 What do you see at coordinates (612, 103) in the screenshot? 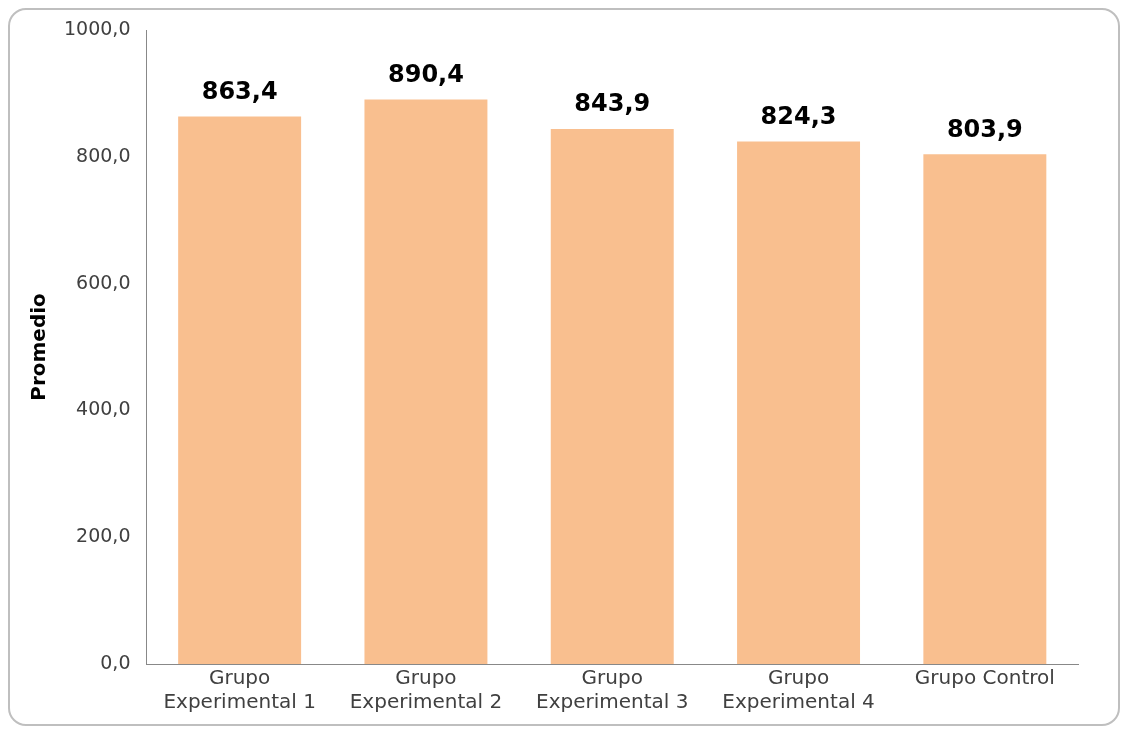
I see `data-label: 843,9` at bounding box center [612, 103].